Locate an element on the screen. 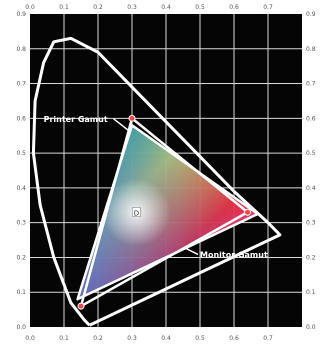 This screenshot has width=323, height=347. x-tick-top-4: 0.4 is located at coordinates (166, 7).